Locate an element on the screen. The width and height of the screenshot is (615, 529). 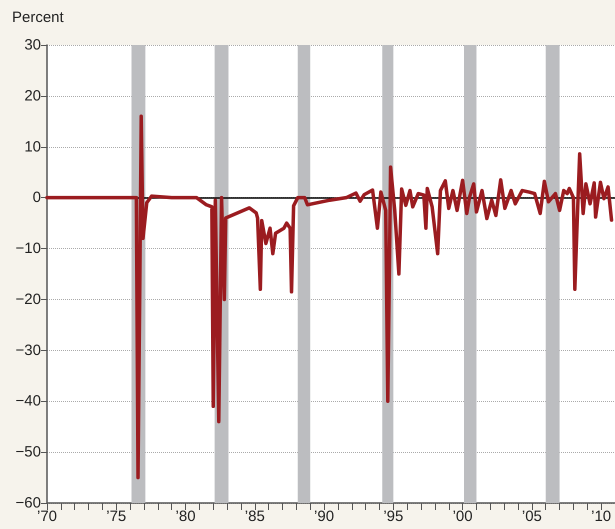
y-tick-label: 20 is located at coordinates (32, 95).